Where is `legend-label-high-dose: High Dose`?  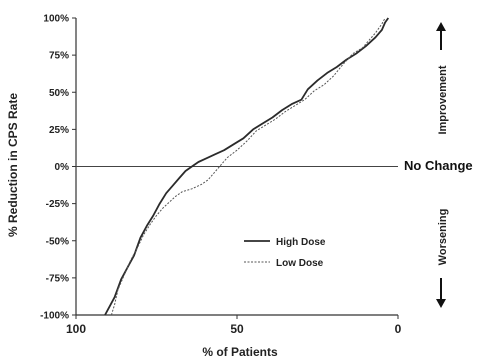 legend-label-high-dose: High Dose is located at coordinates (301, 242).